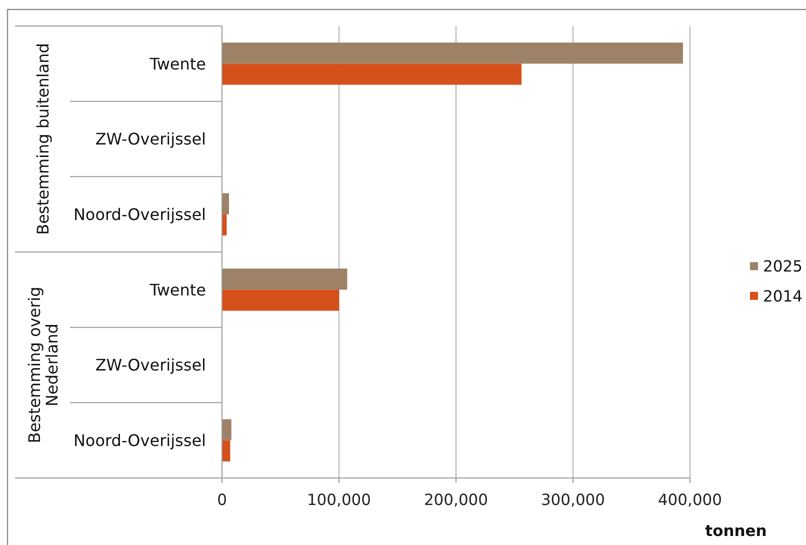  I want to click on text: Bestemming buitenland, so click(43, 139).